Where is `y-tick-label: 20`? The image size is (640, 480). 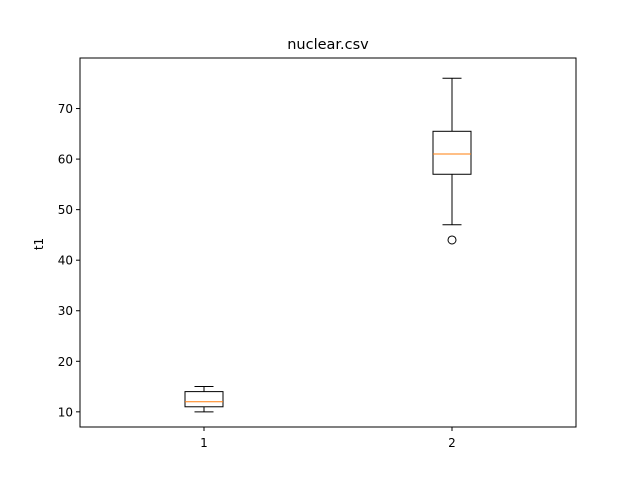
y-tick-label: 20 is located at coordinates (65, 362).